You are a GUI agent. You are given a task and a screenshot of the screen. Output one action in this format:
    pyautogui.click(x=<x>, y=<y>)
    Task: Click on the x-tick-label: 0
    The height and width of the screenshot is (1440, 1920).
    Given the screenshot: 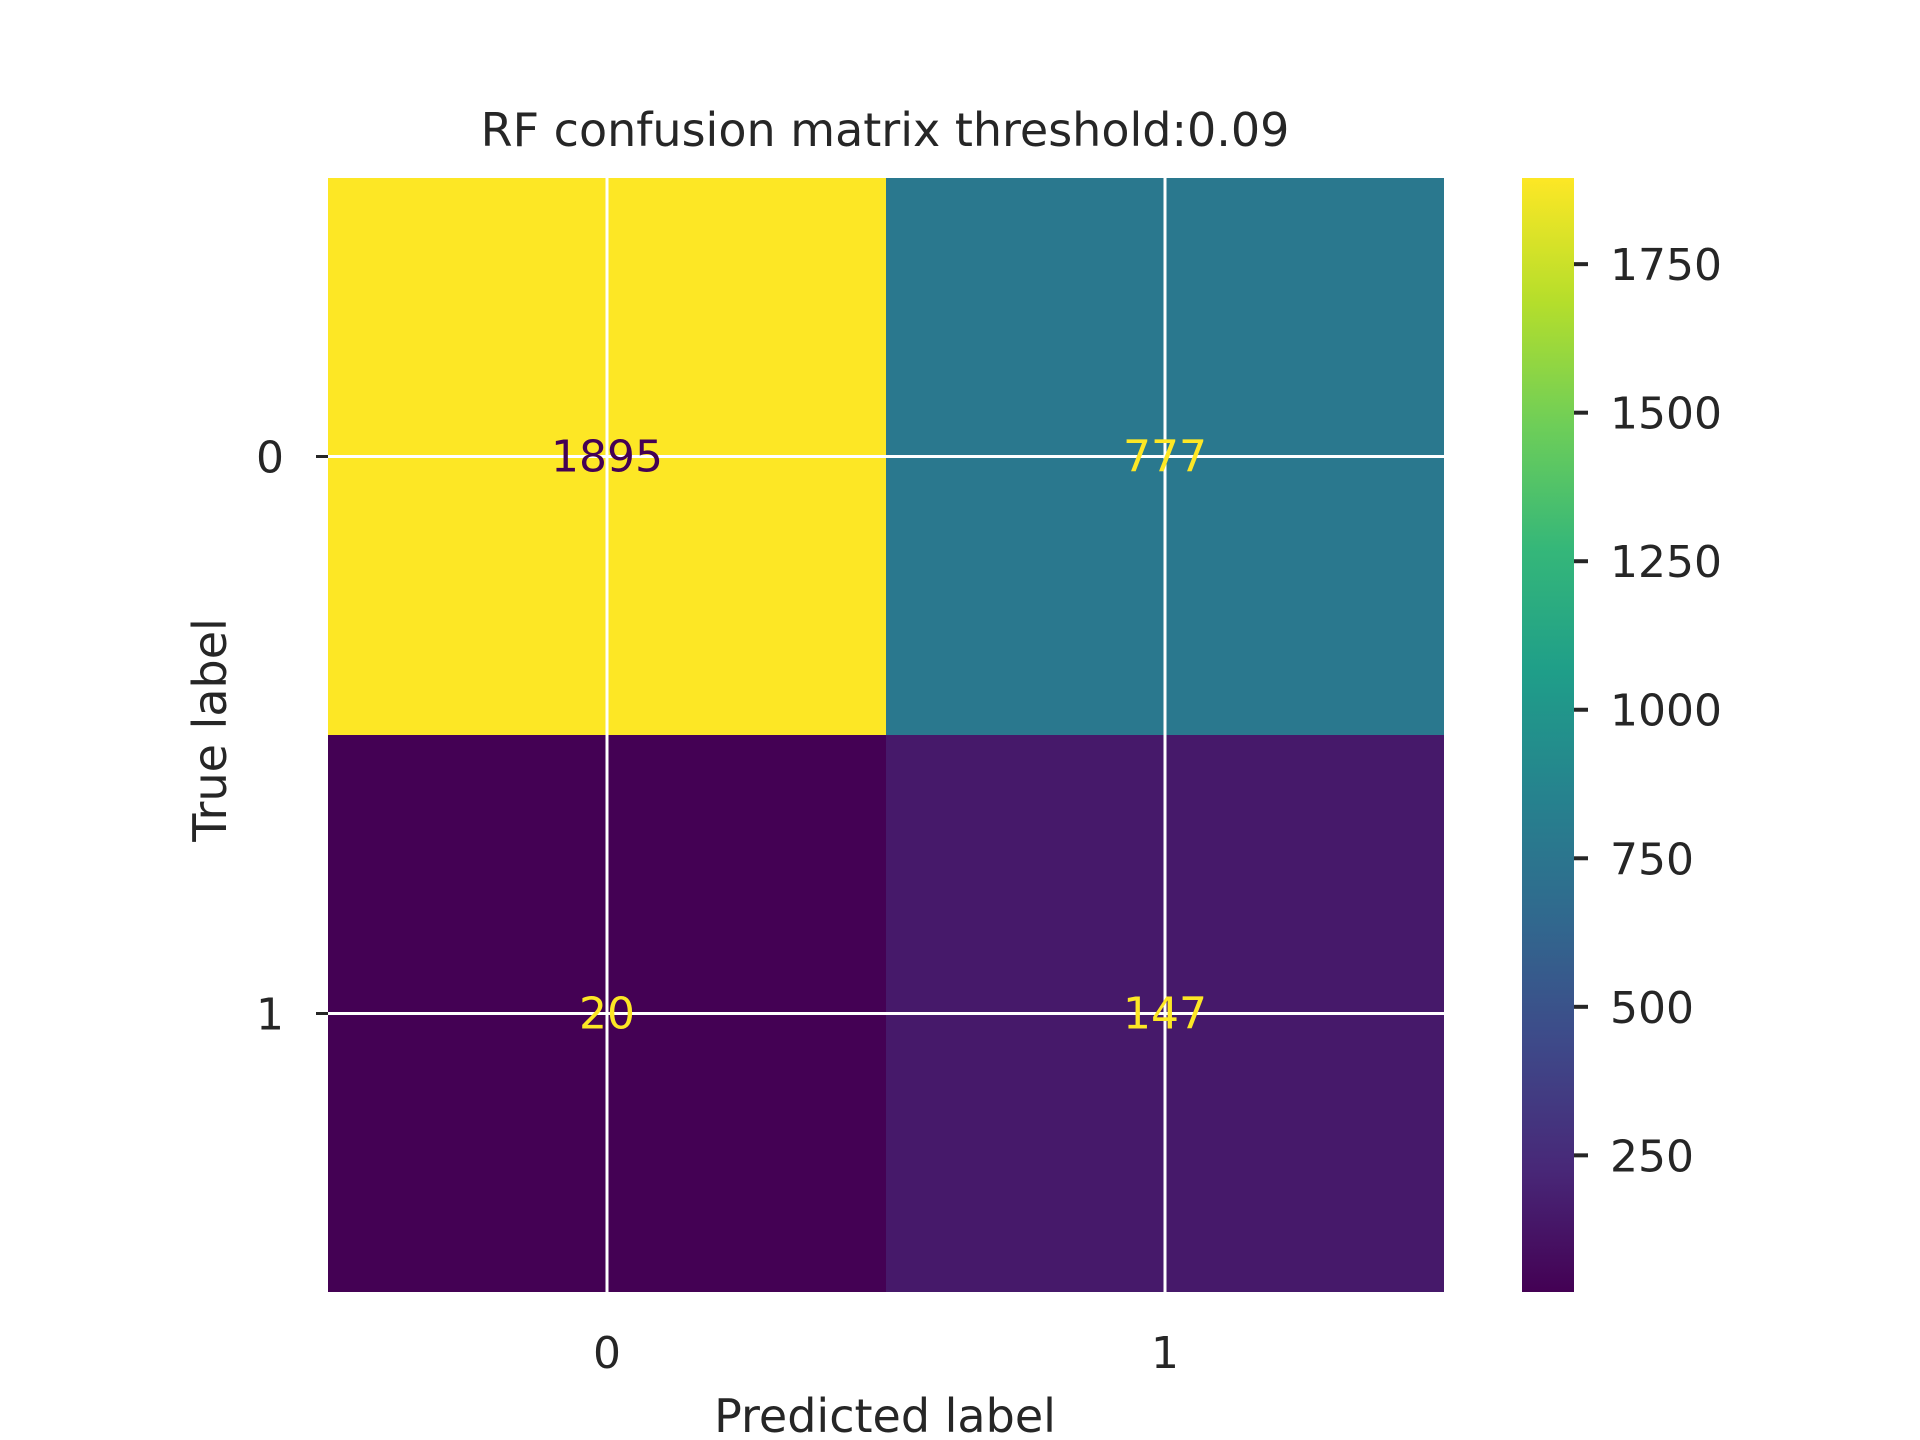 What is the action you would take?
    pyautogui.click(x=607, y=1353)
    